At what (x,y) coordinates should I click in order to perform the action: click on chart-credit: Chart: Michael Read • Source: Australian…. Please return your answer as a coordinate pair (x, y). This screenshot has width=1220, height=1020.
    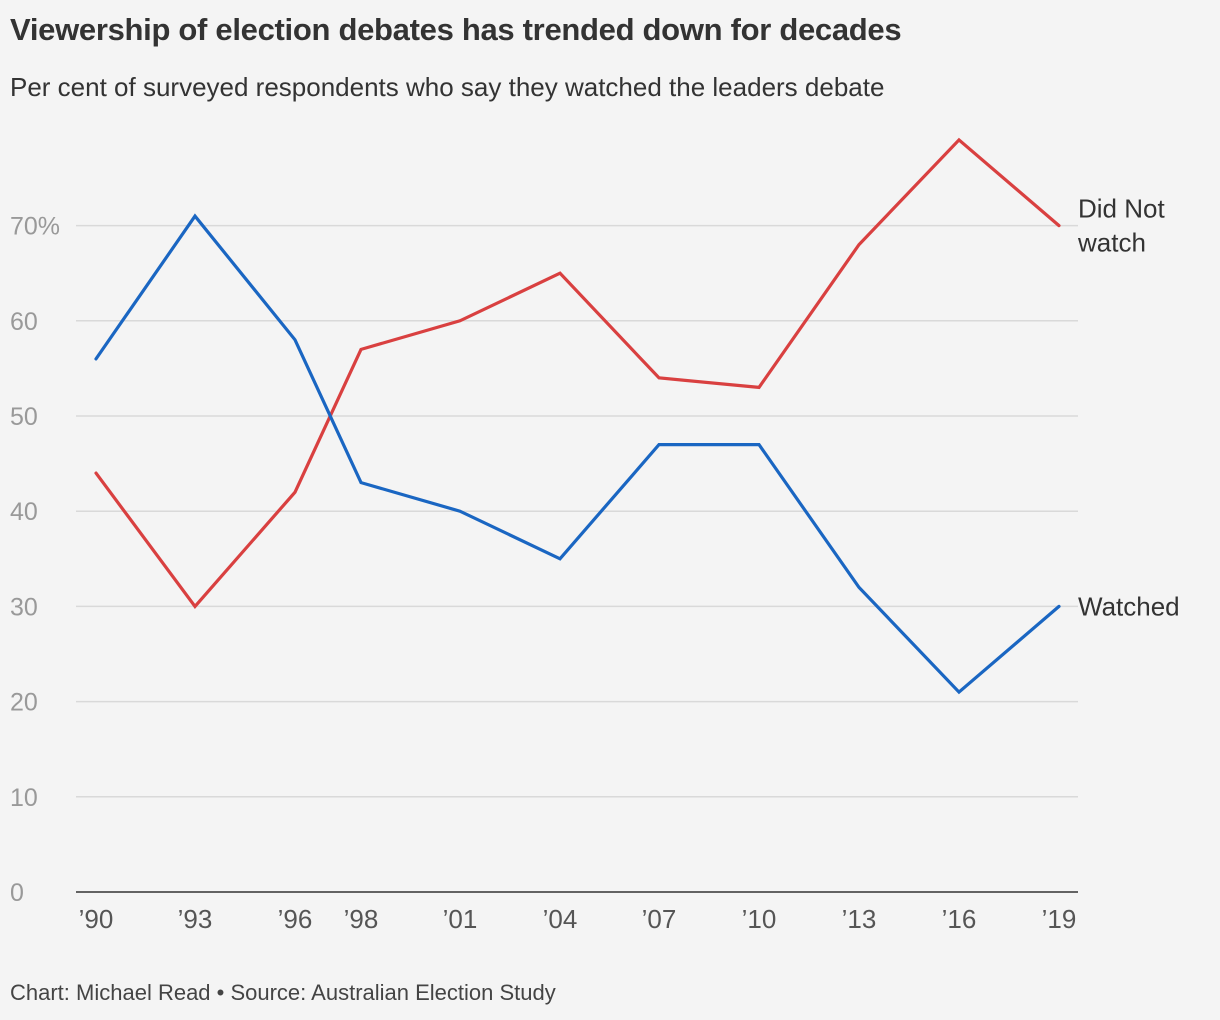
    Looking at the image, I should click on (283, 992).